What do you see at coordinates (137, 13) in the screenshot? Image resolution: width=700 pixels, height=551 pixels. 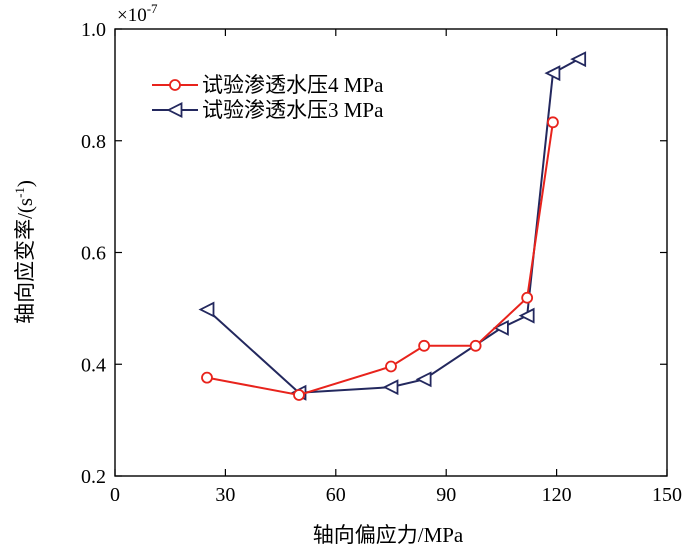 I see `y-axis-multiplier: ×10⁻⁷` at bounding box center [137, 13].